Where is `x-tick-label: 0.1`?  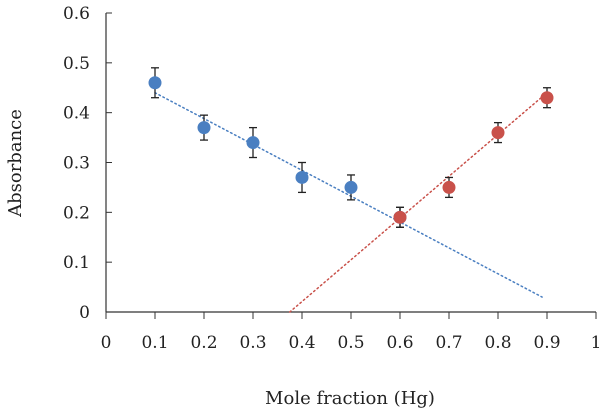 x-tick-label: 0.1 is located at coordinates (154, 343).